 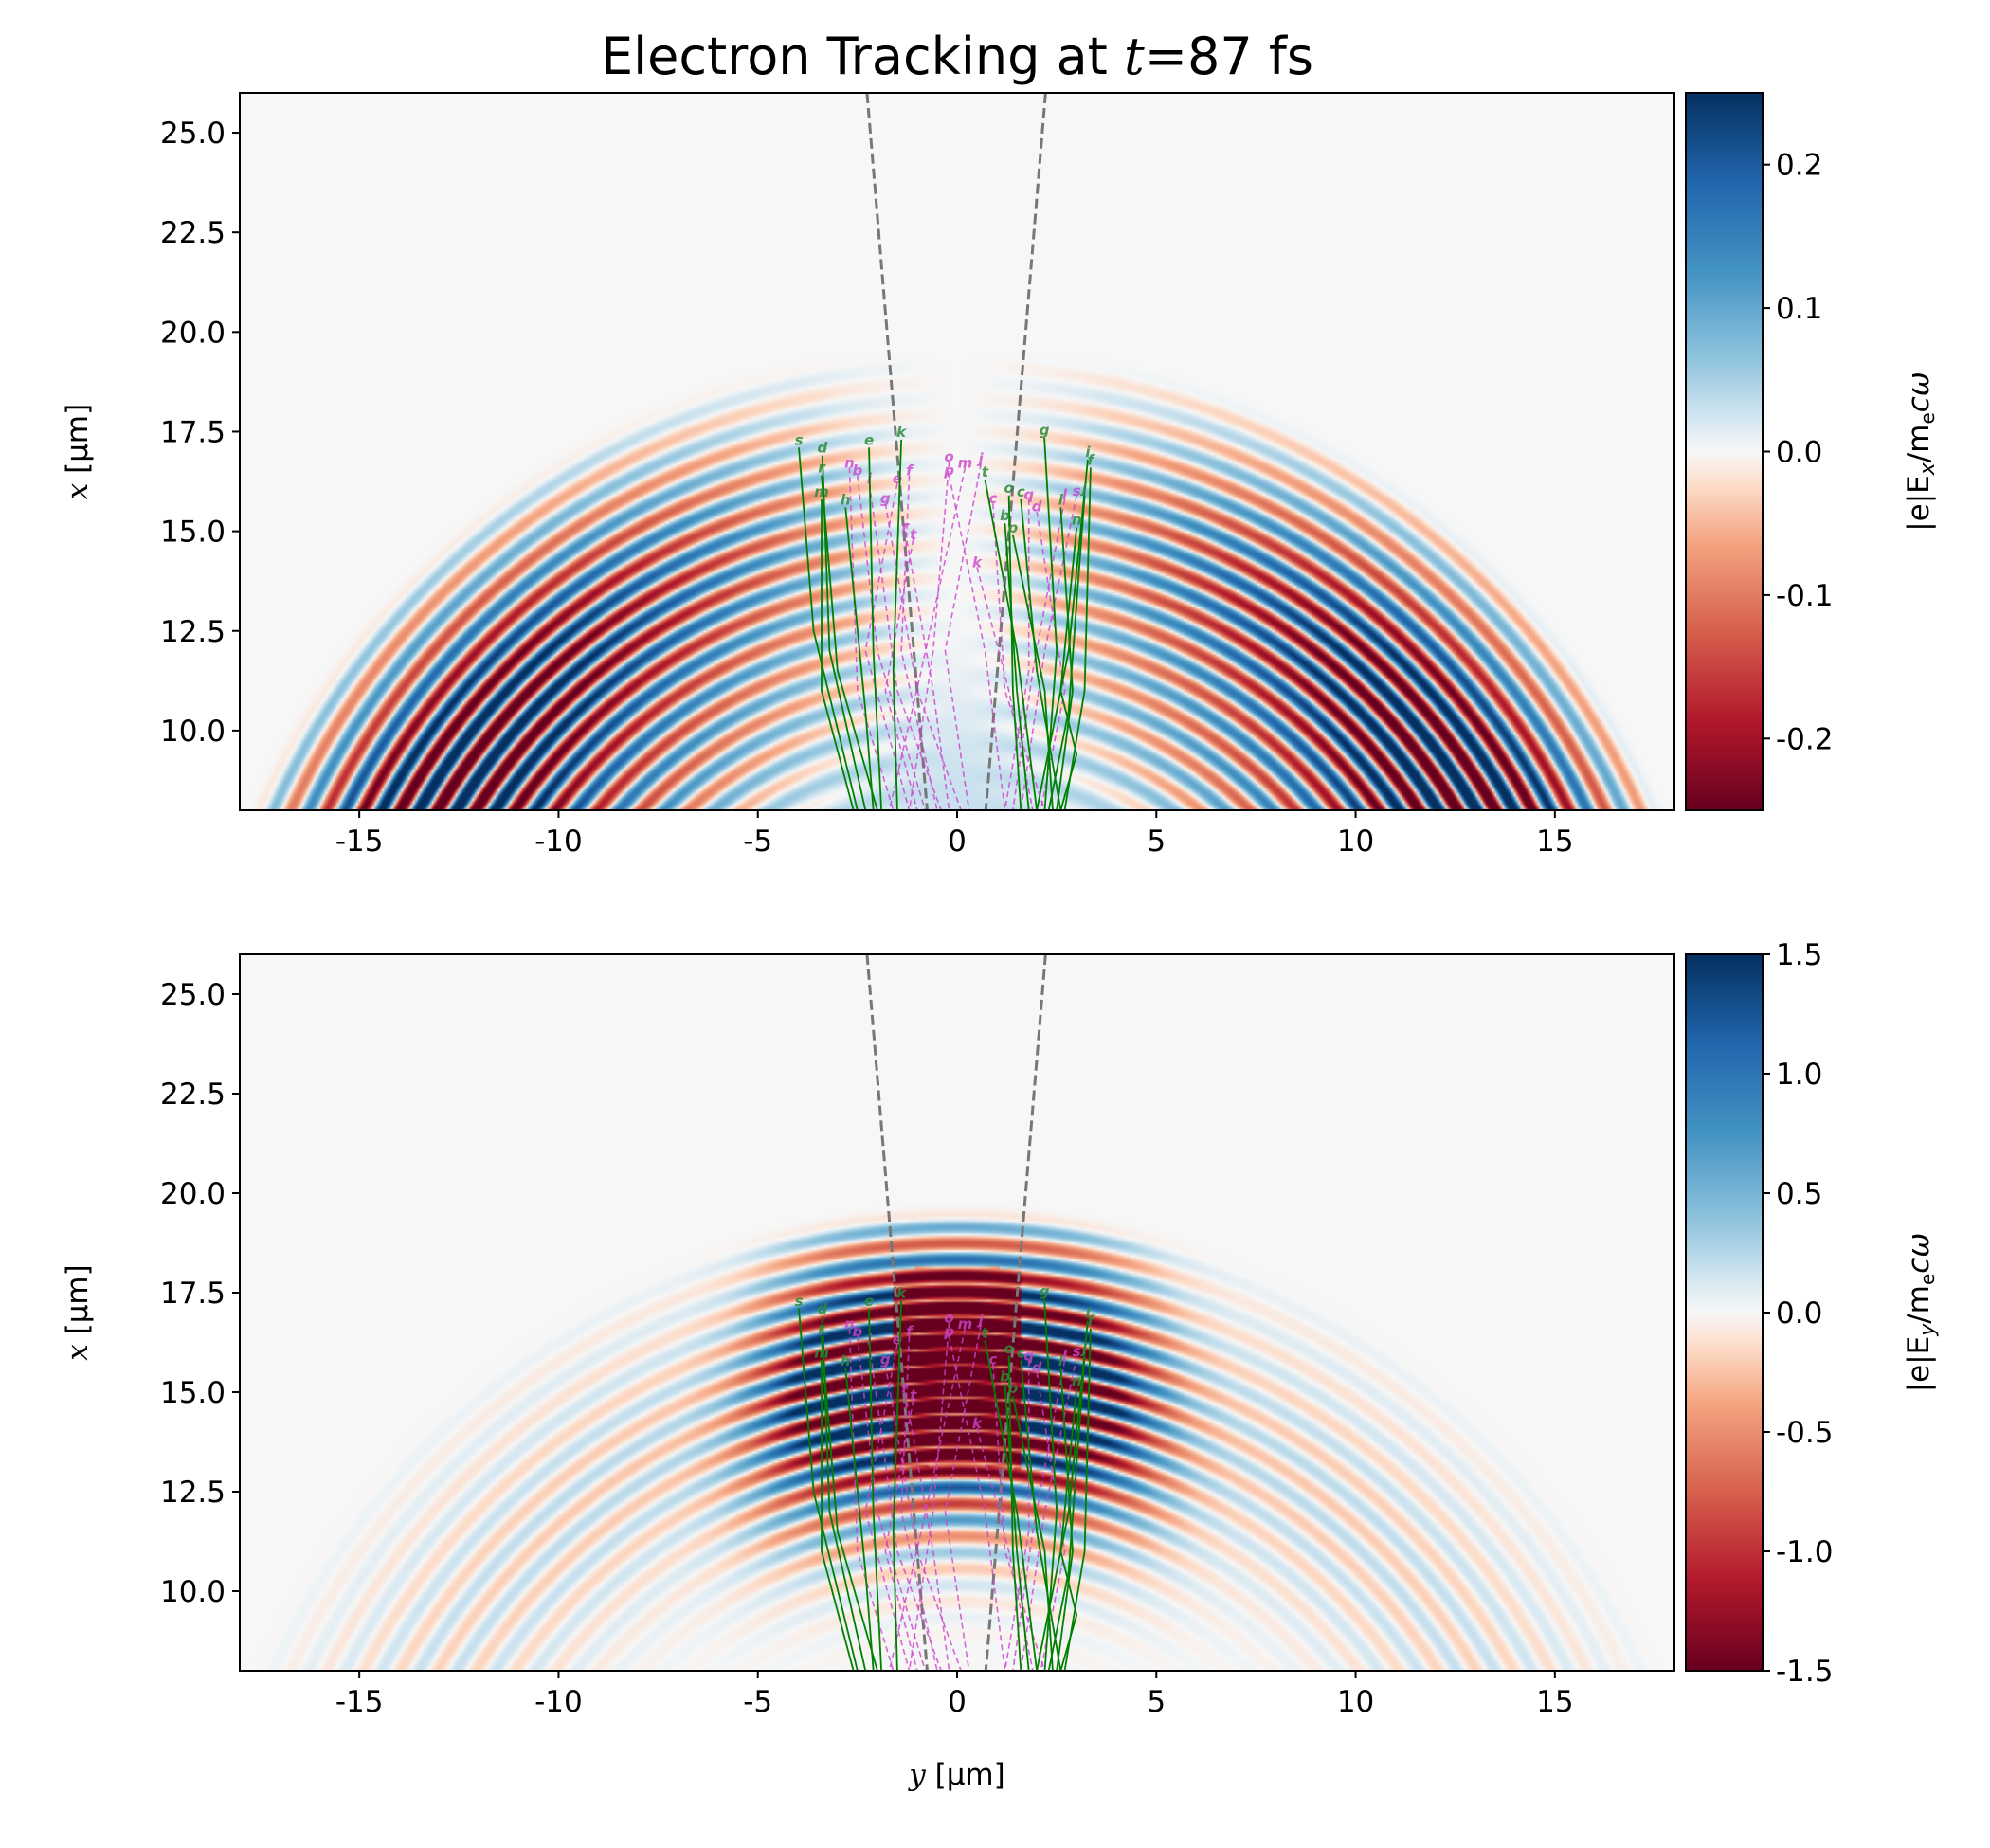 I want to click on y-tick-label: 20.0, so click(x=193, y=333).